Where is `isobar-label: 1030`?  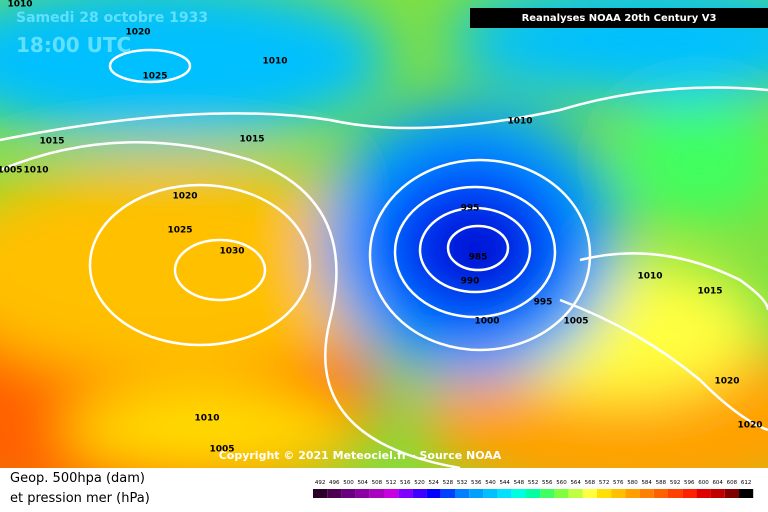 isobar-label: 1030 is located at coordinates (231, 252).